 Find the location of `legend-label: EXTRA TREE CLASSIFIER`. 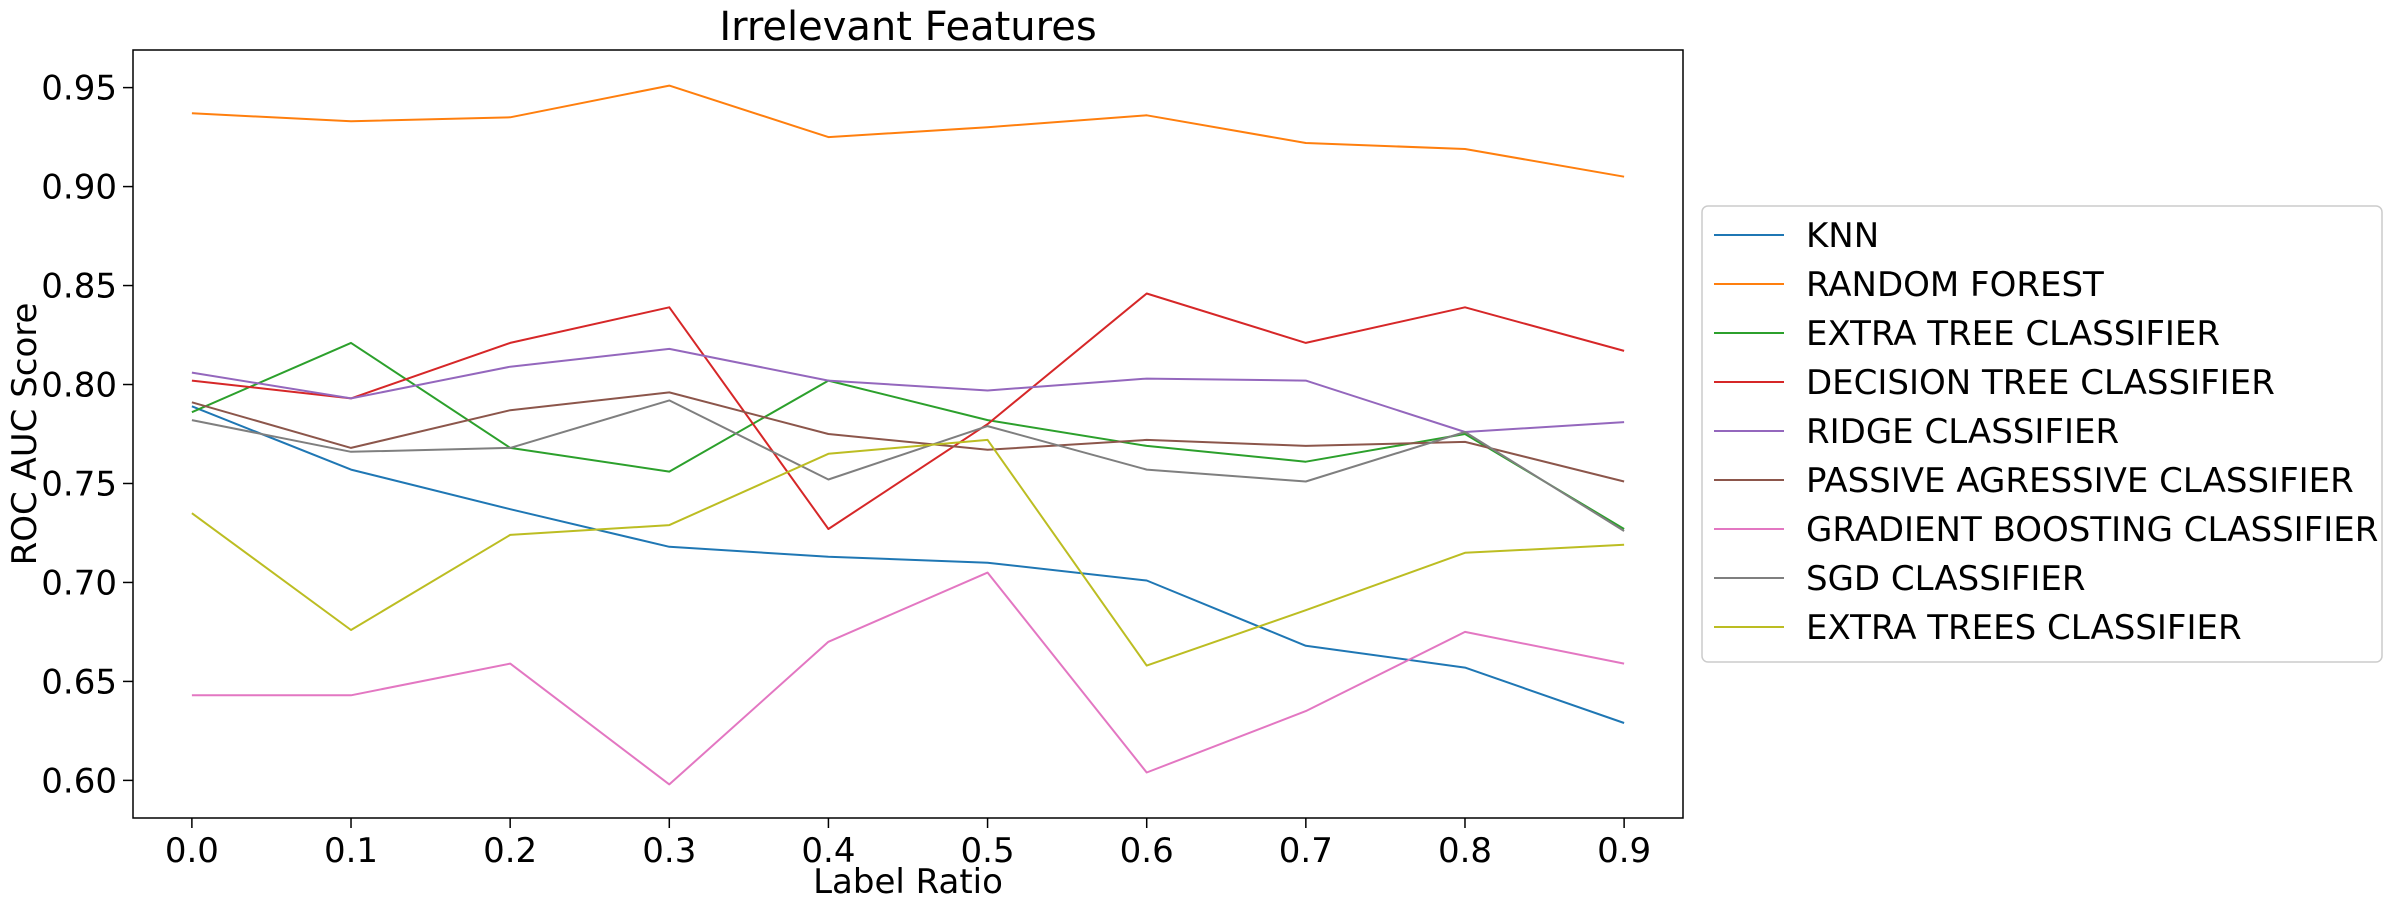

legend-label: EXTRA TREE CLASSIFIER is located at coordinates (2013, 334).